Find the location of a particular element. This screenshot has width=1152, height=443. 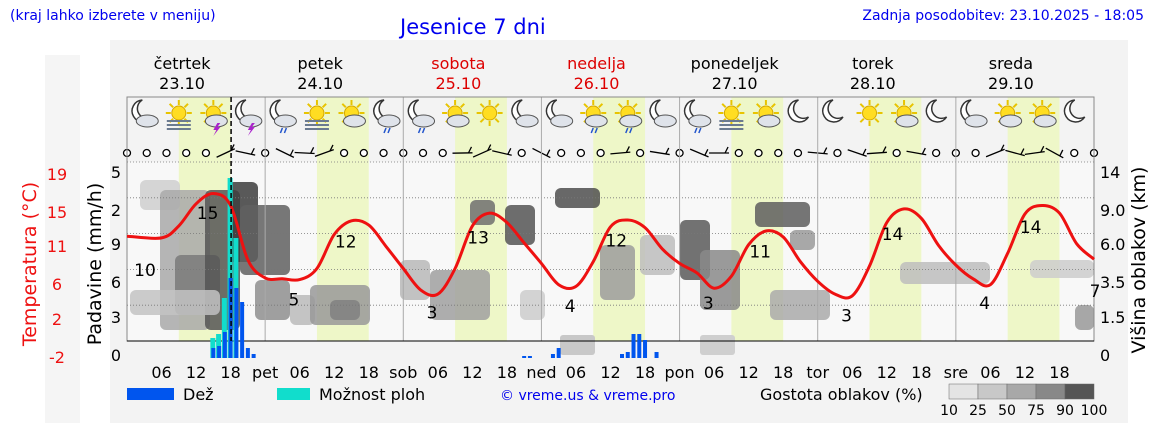

day-date: 24.10 is located at coordinates (320, 83).